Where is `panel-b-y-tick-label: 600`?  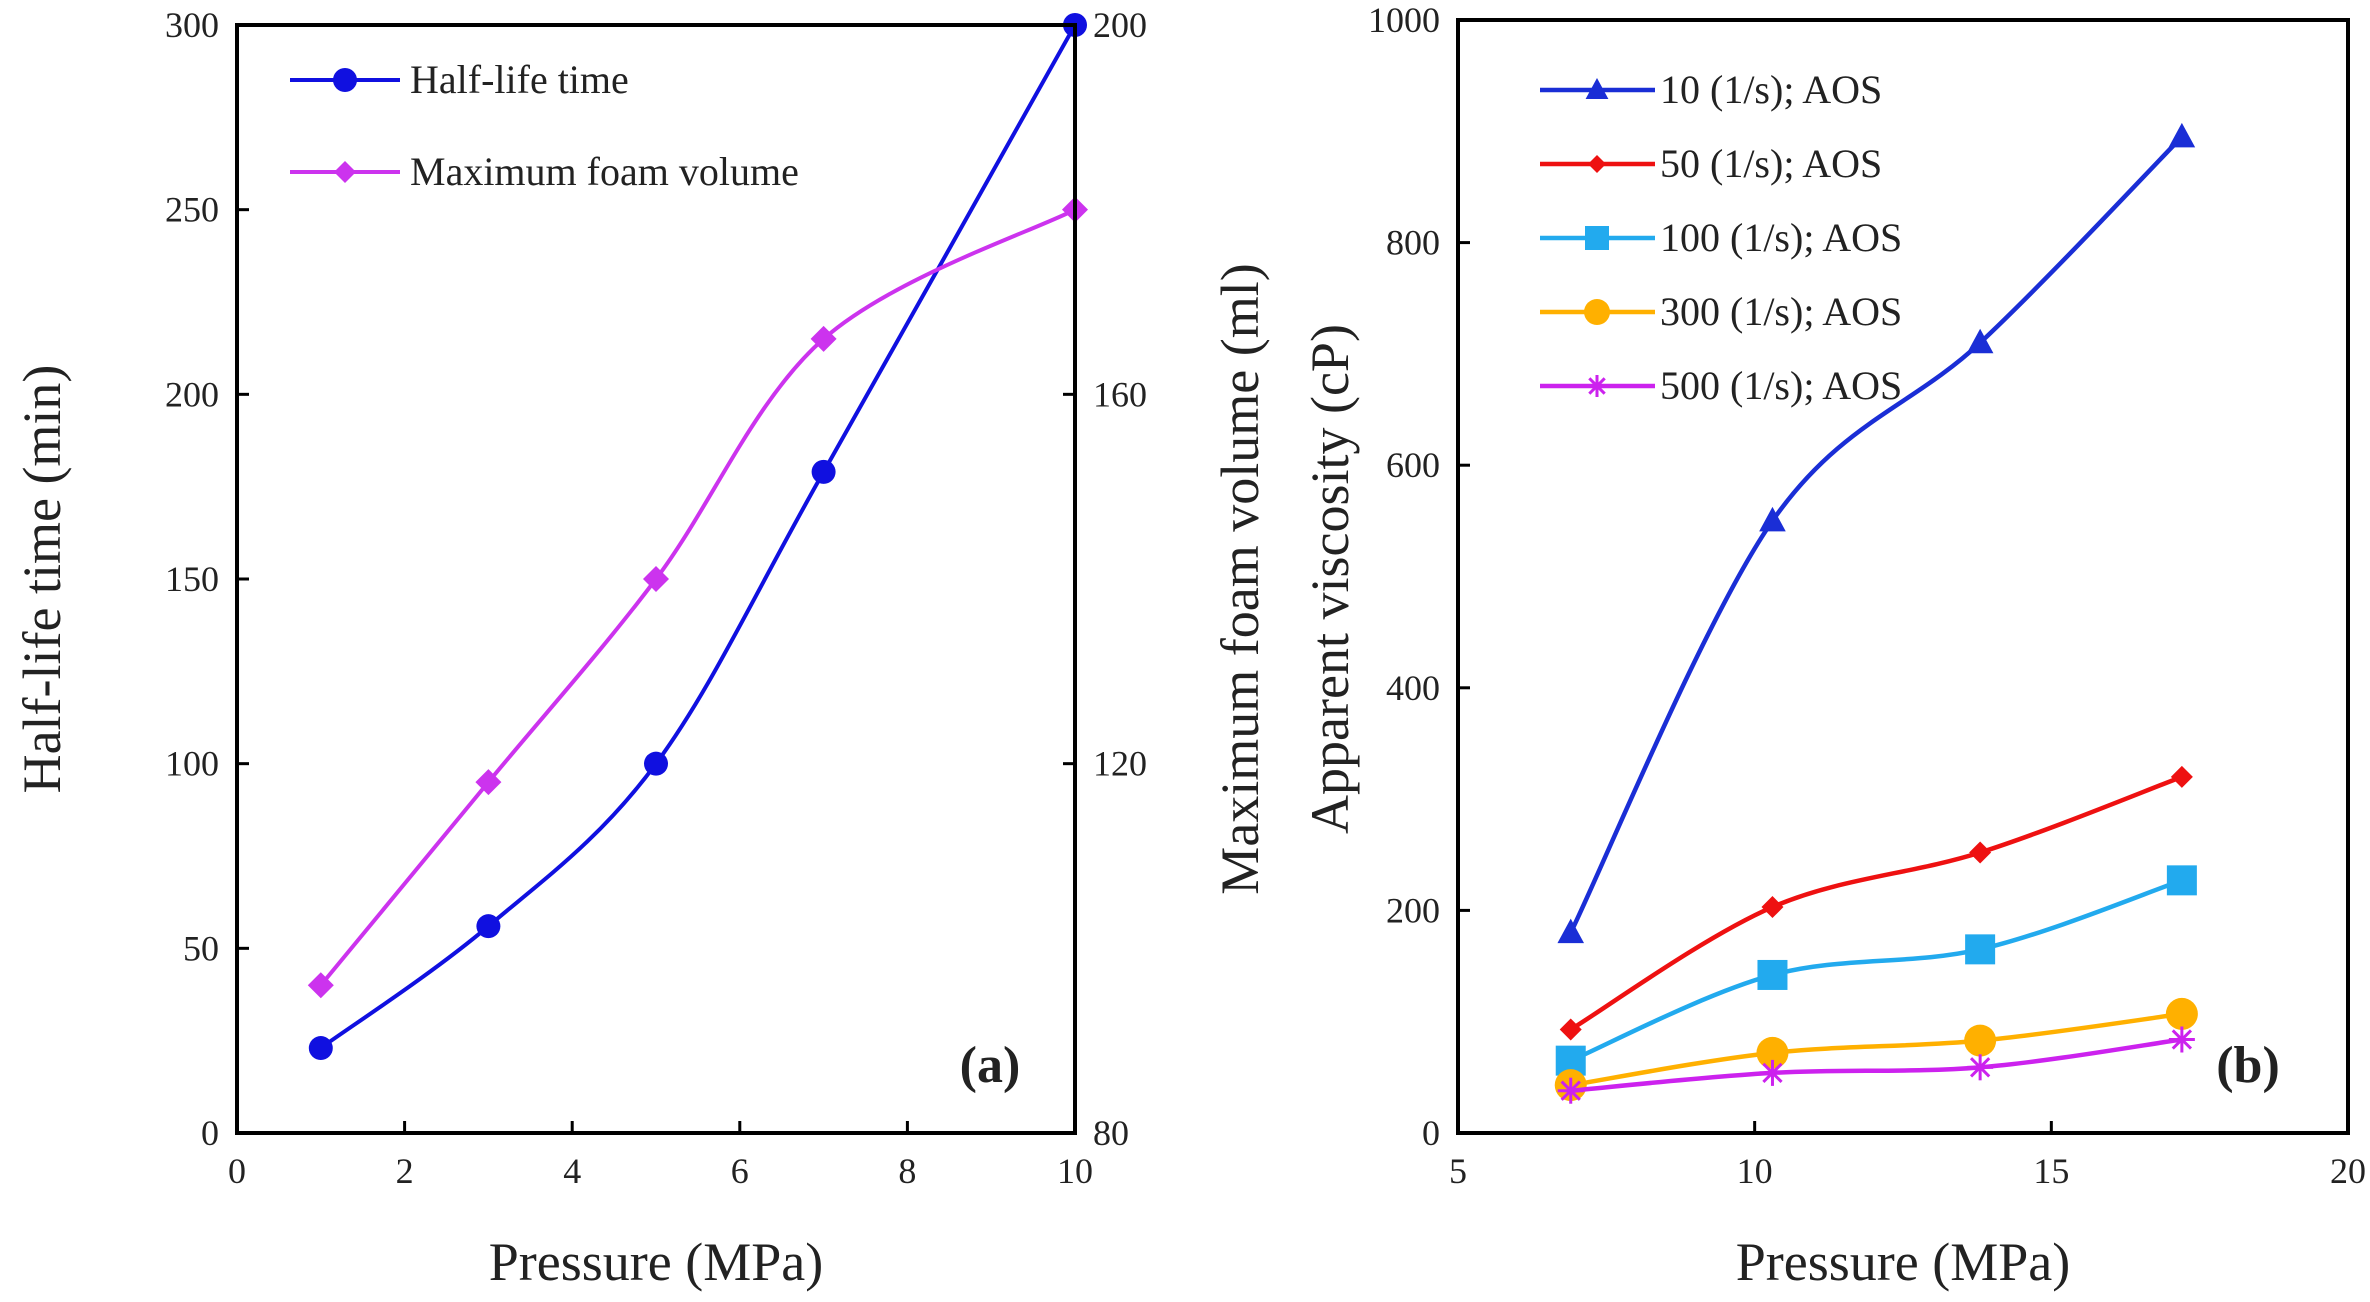
panel-b-y-tick-label: 600 is located at coordinates (1413, 465).